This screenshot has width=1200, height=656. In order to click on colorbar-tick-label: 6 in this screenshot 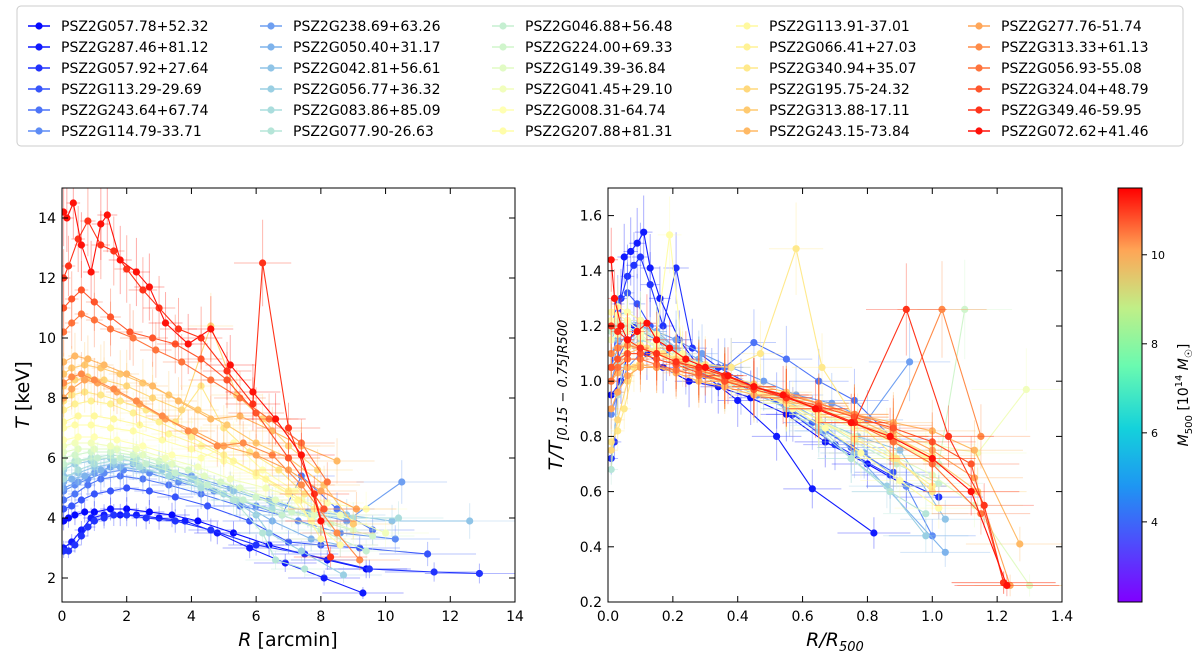, I will do `click(1154, 433)`.